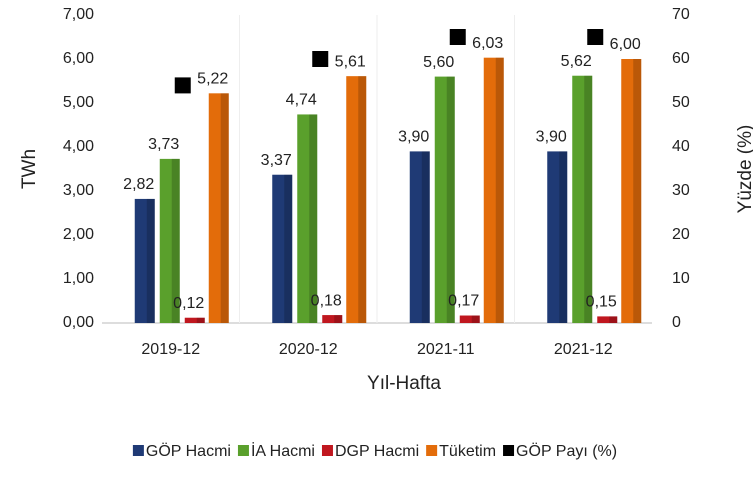 The height and width of the screenshot is (478, 753). Describe the element at coordinates (78, 58) in the screenshot. I see `y-tick-label: 6,00` at that location.